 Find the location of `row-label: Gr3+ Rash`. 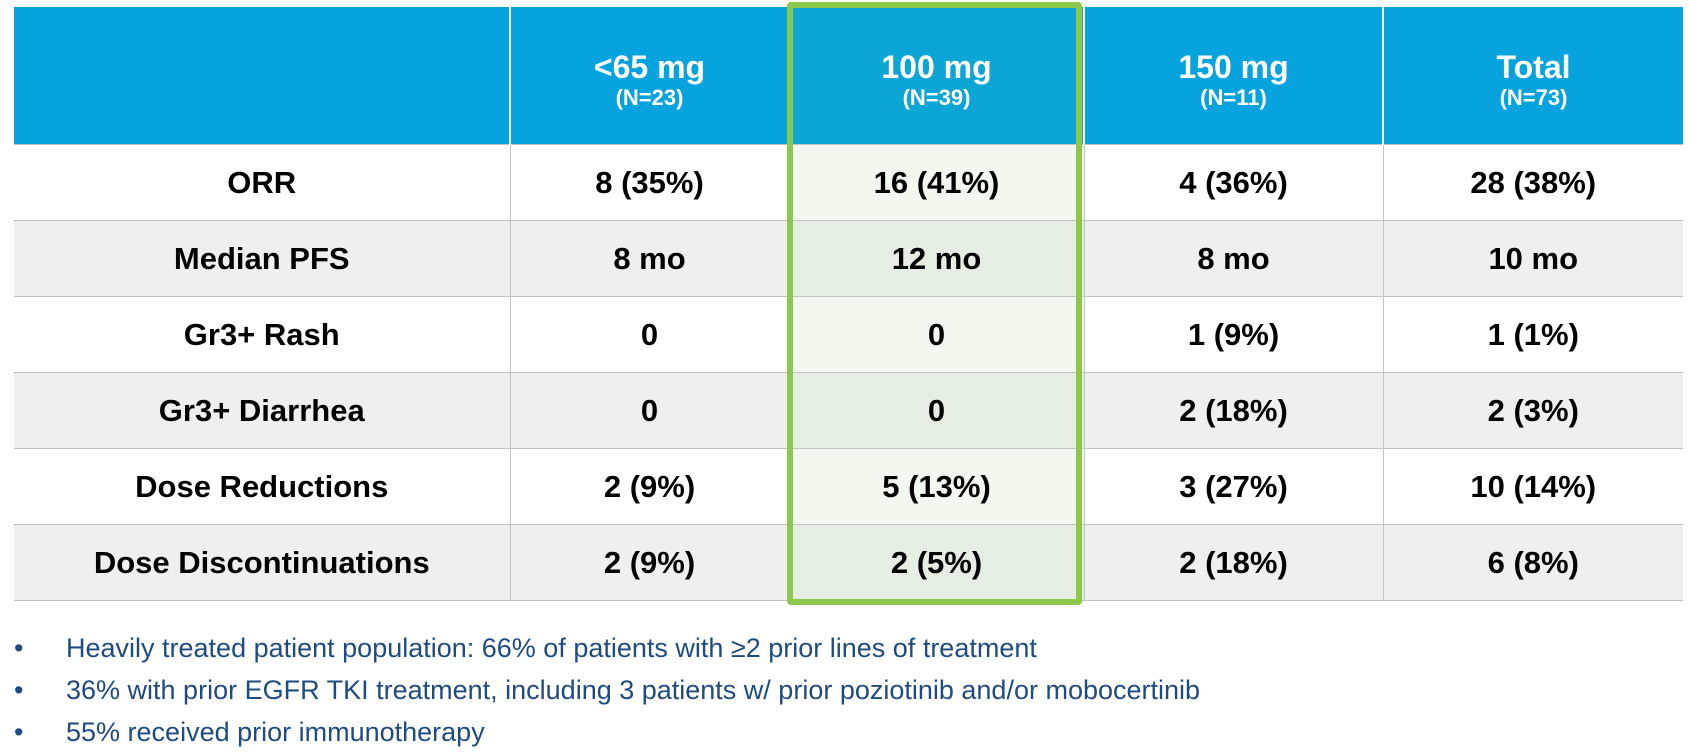

row-label: Gr3+ Rash is located at coordinates (262, 334).